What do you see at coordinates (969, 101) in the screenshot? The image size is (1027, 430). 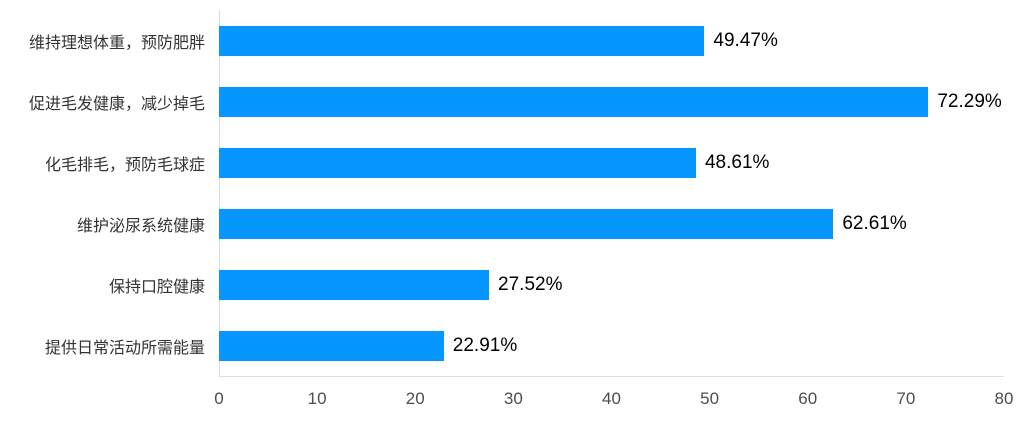 I see `value-label: 72.29%` at bounding box center [969, 101].